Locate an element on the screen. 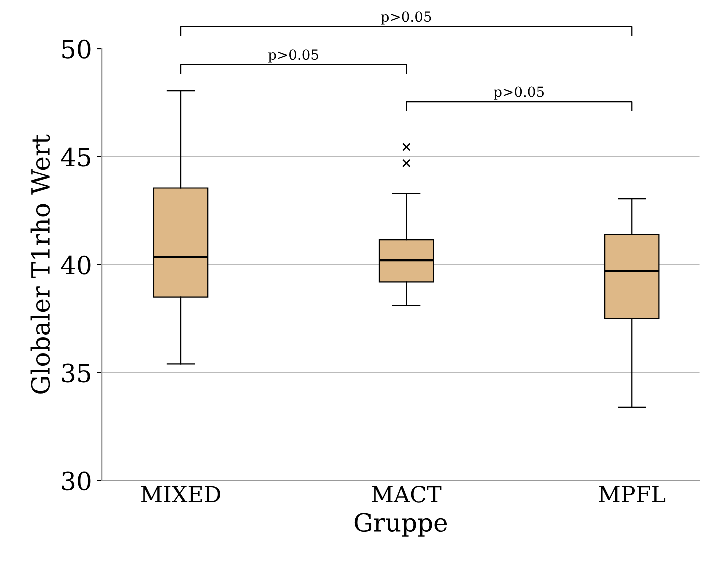 The height and width of the screenshot is (563, 704). y-tick-label: 45 is located at coordinates (75, 157).